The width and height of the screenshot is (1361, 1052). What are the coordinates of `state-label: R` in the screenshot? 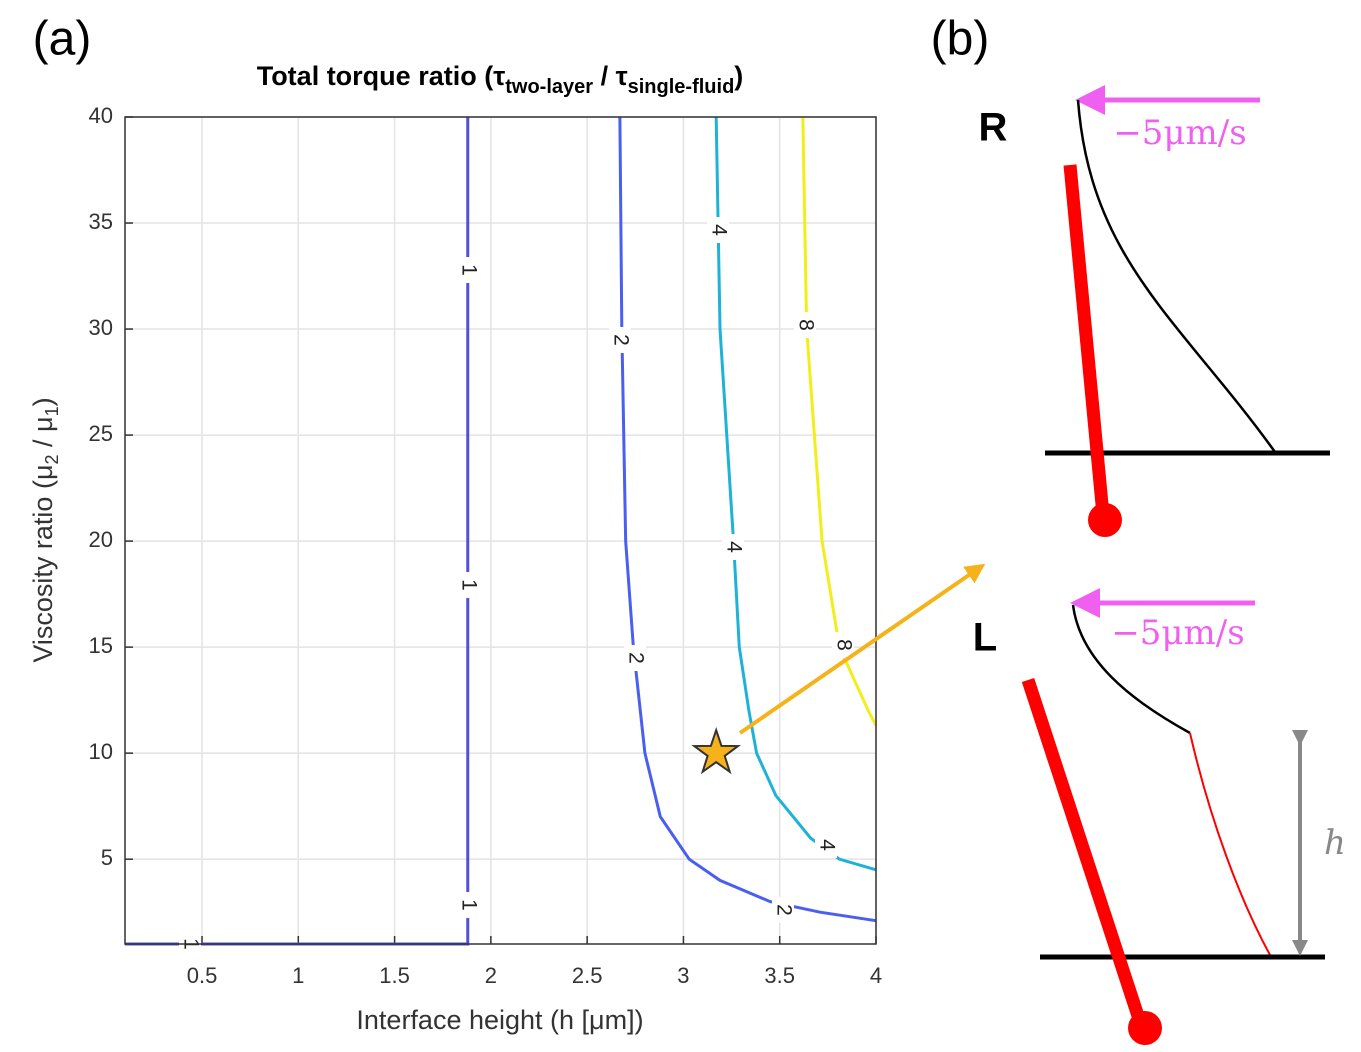 It's located at (993, 128).